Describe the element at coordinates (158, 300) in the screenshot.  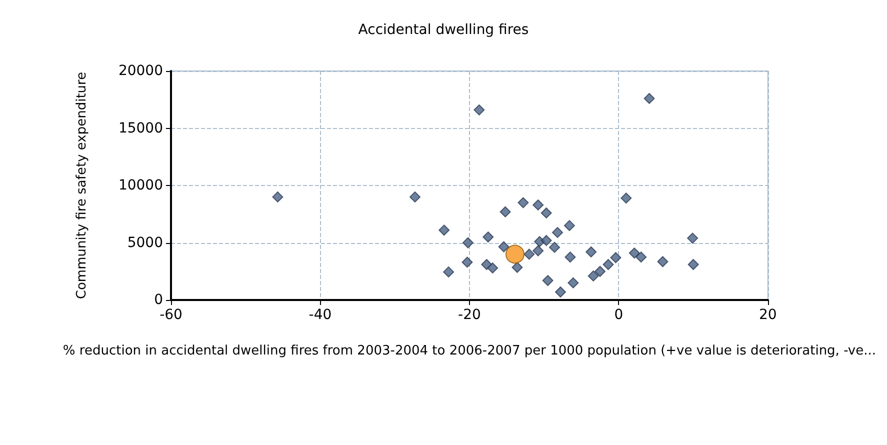
I see `y-tick-label: 0` at that location.